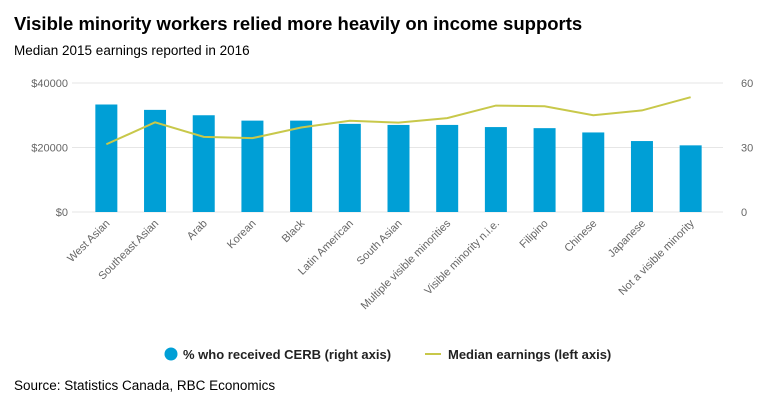 This screenshot has width=771, height=409. I want to click on category-label: West Asian, so click(88, 241).